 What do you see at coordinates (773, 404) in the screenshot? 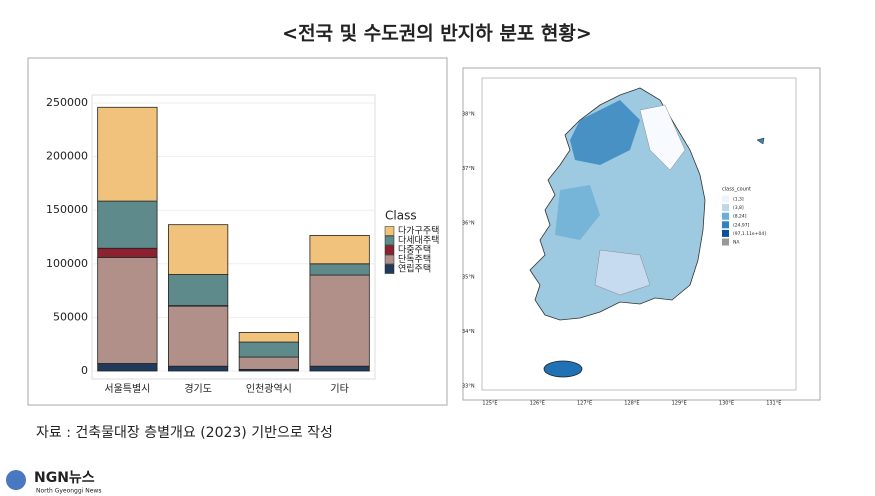
I see `lon-label: 131°E` at bounding box center [773, 404].